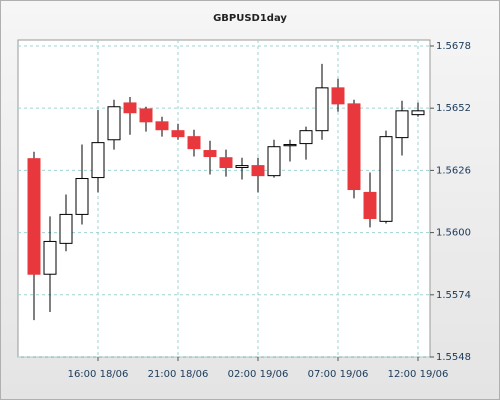  Describe the element at coordinates (453, 295) in the screenshot. I see `y-tick-label: 1.5574` at that location.